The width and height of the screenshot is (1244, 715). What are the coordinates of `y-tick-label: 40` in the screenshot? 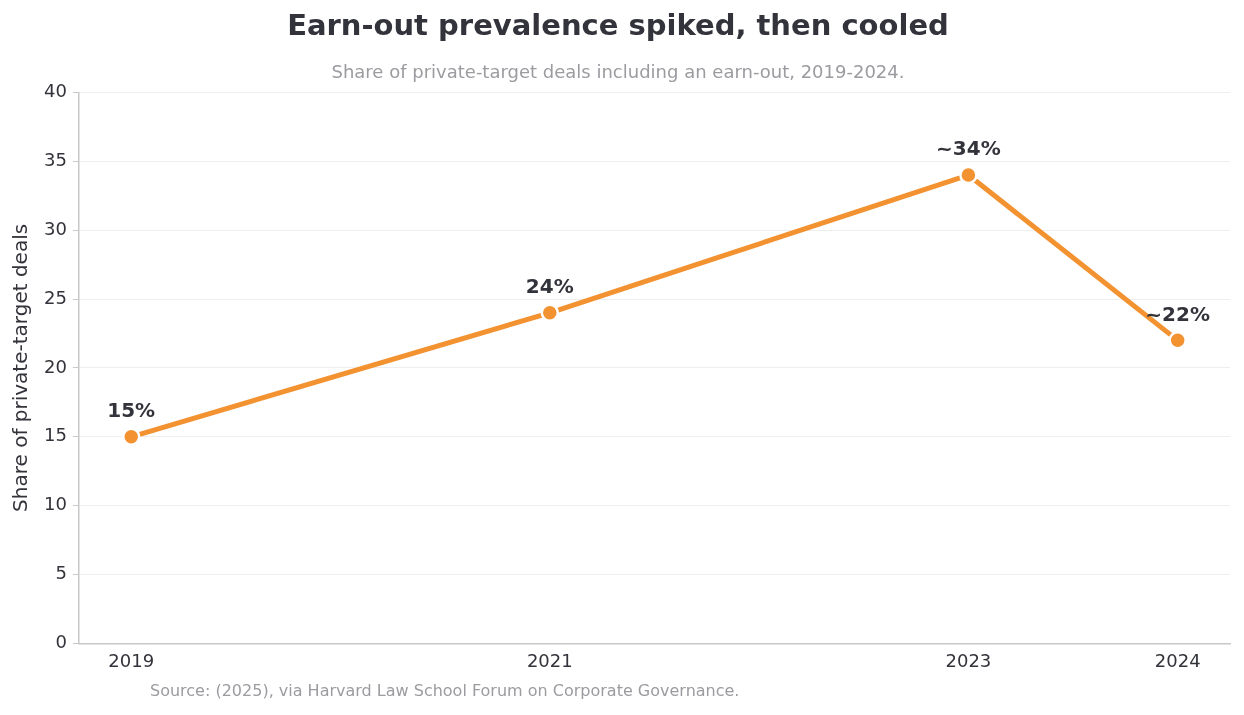 It's located at (55, 91).